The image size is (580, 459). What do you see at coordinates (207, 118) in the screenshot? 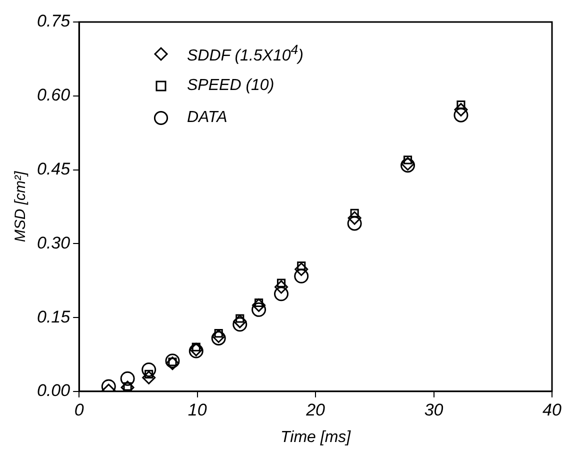
I see `legend-label: DATA` at bounding box center [207, 118].